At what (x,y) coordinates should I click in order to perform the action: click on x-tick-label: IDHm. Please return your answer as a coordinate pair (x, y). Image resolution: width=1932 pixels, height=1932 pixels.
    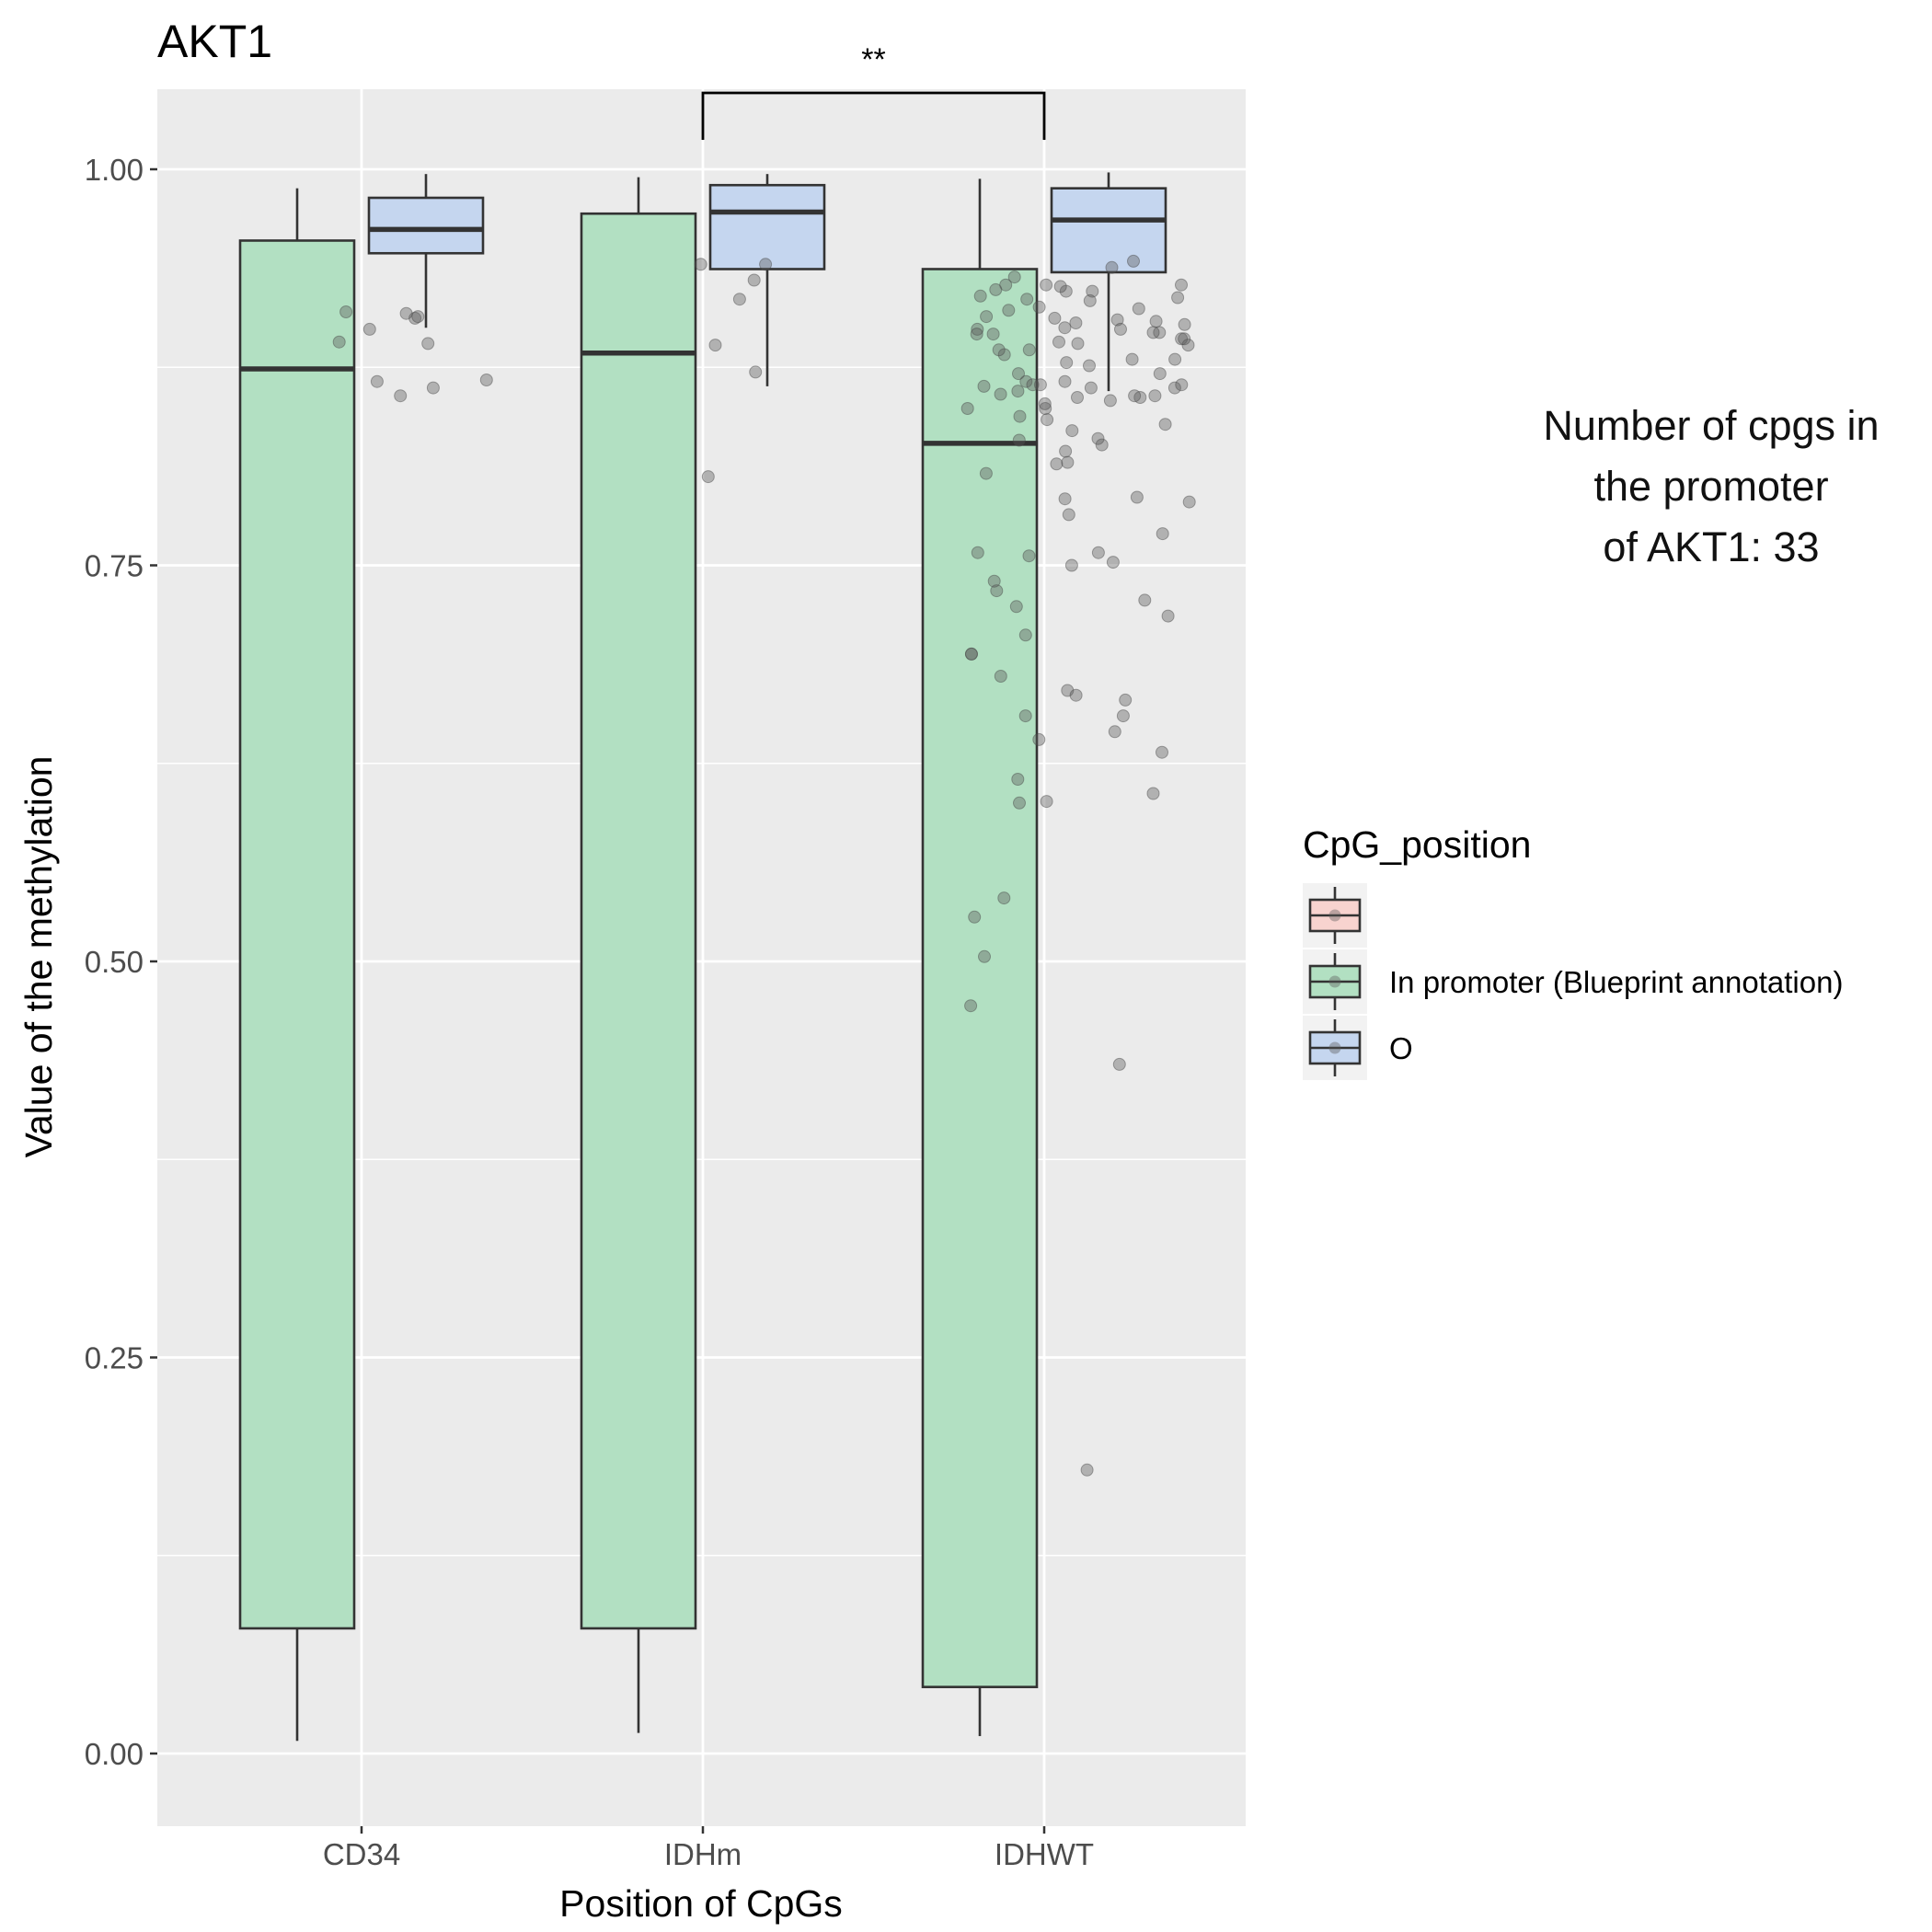
    Looking at the image, I should click on (703, 1854).